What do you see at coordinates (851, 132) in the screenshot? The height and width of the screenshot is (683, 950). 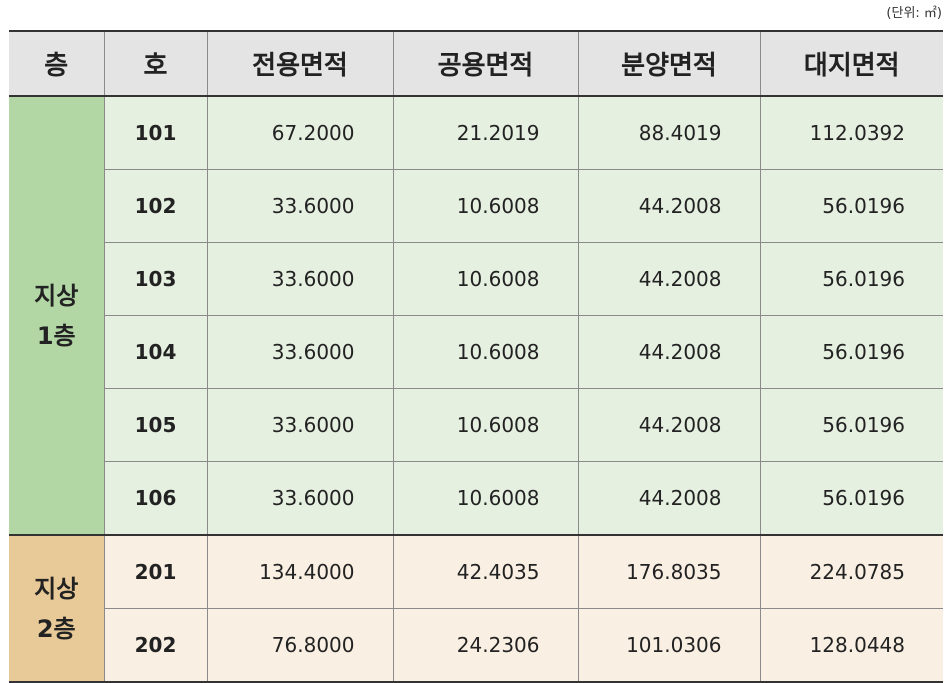 I see `land-area: 112.0392` at bounding box center [851, 132].